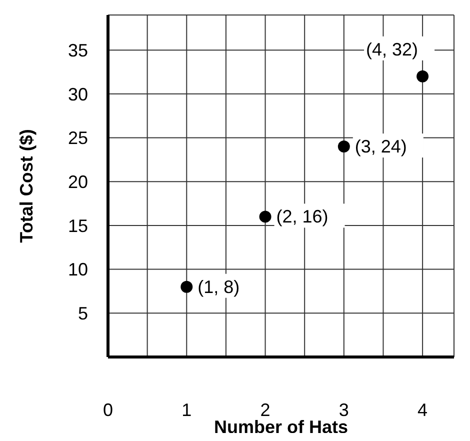 The height and width of the screenshot is (441, 470). Describe the element at coordinates (78, 94) in the screenshot. I see `y-tick-label: 30` at that location.